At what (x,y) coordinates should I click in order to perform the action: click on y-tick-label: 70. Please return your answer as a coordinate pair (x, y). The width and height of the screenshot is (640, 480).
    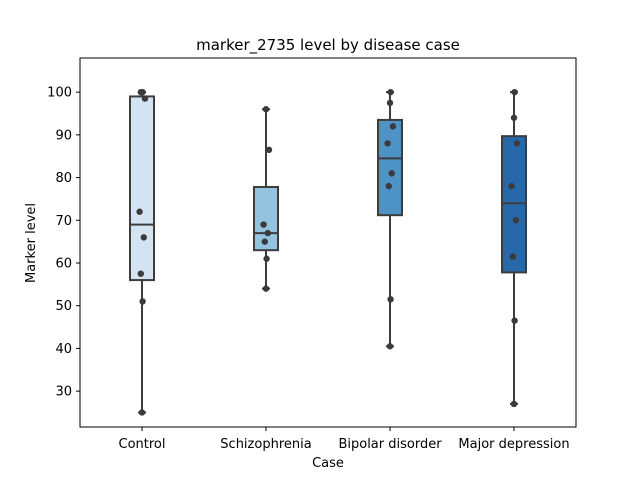
    Looking at the image, I should click on (63, 221).